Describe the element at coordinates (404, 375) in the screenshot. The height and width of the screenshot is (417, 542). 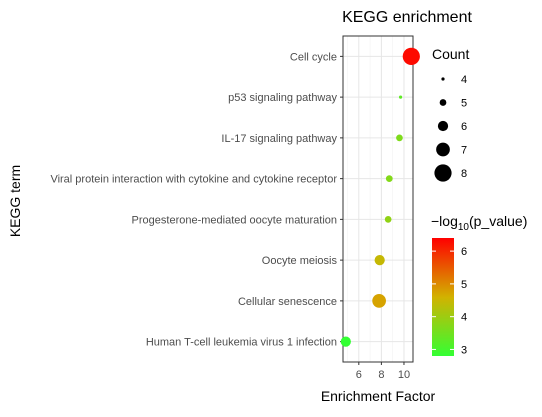
I see `x-tick-label: 10` at that location.